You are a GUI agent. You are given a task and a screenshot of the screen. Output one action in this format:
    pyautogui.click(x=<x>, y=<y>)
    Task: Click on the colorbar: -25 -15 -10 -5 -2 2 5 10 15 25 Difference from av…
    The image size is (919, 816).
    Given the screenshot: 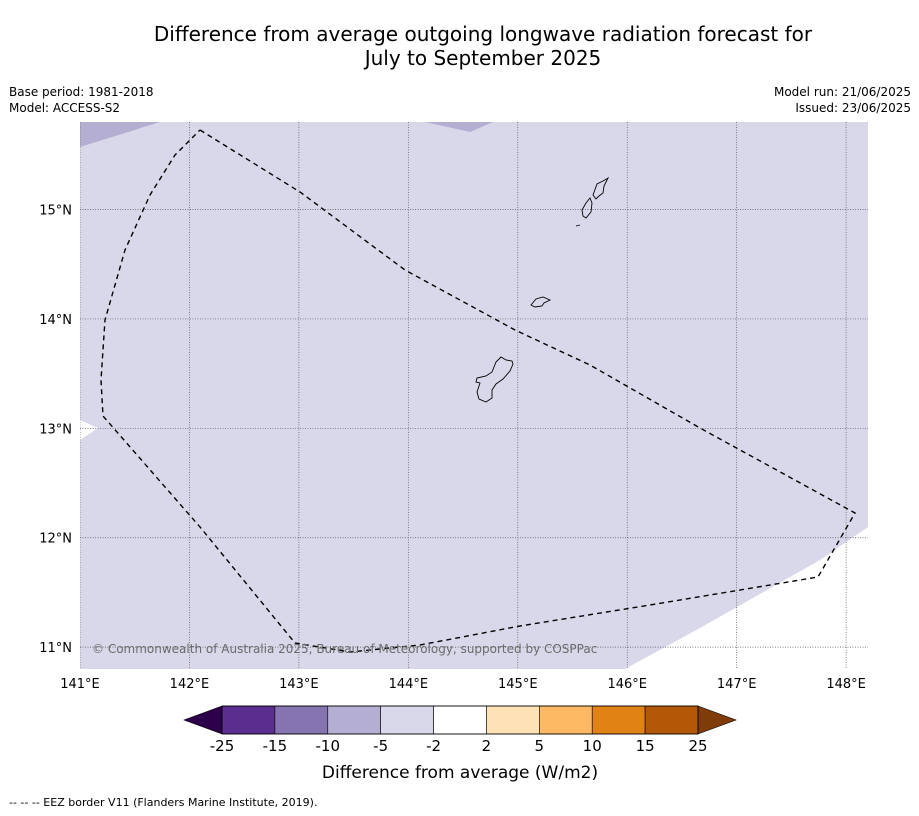 What is the action you would take?
    pyautogui.click(x=460, y=744)
    